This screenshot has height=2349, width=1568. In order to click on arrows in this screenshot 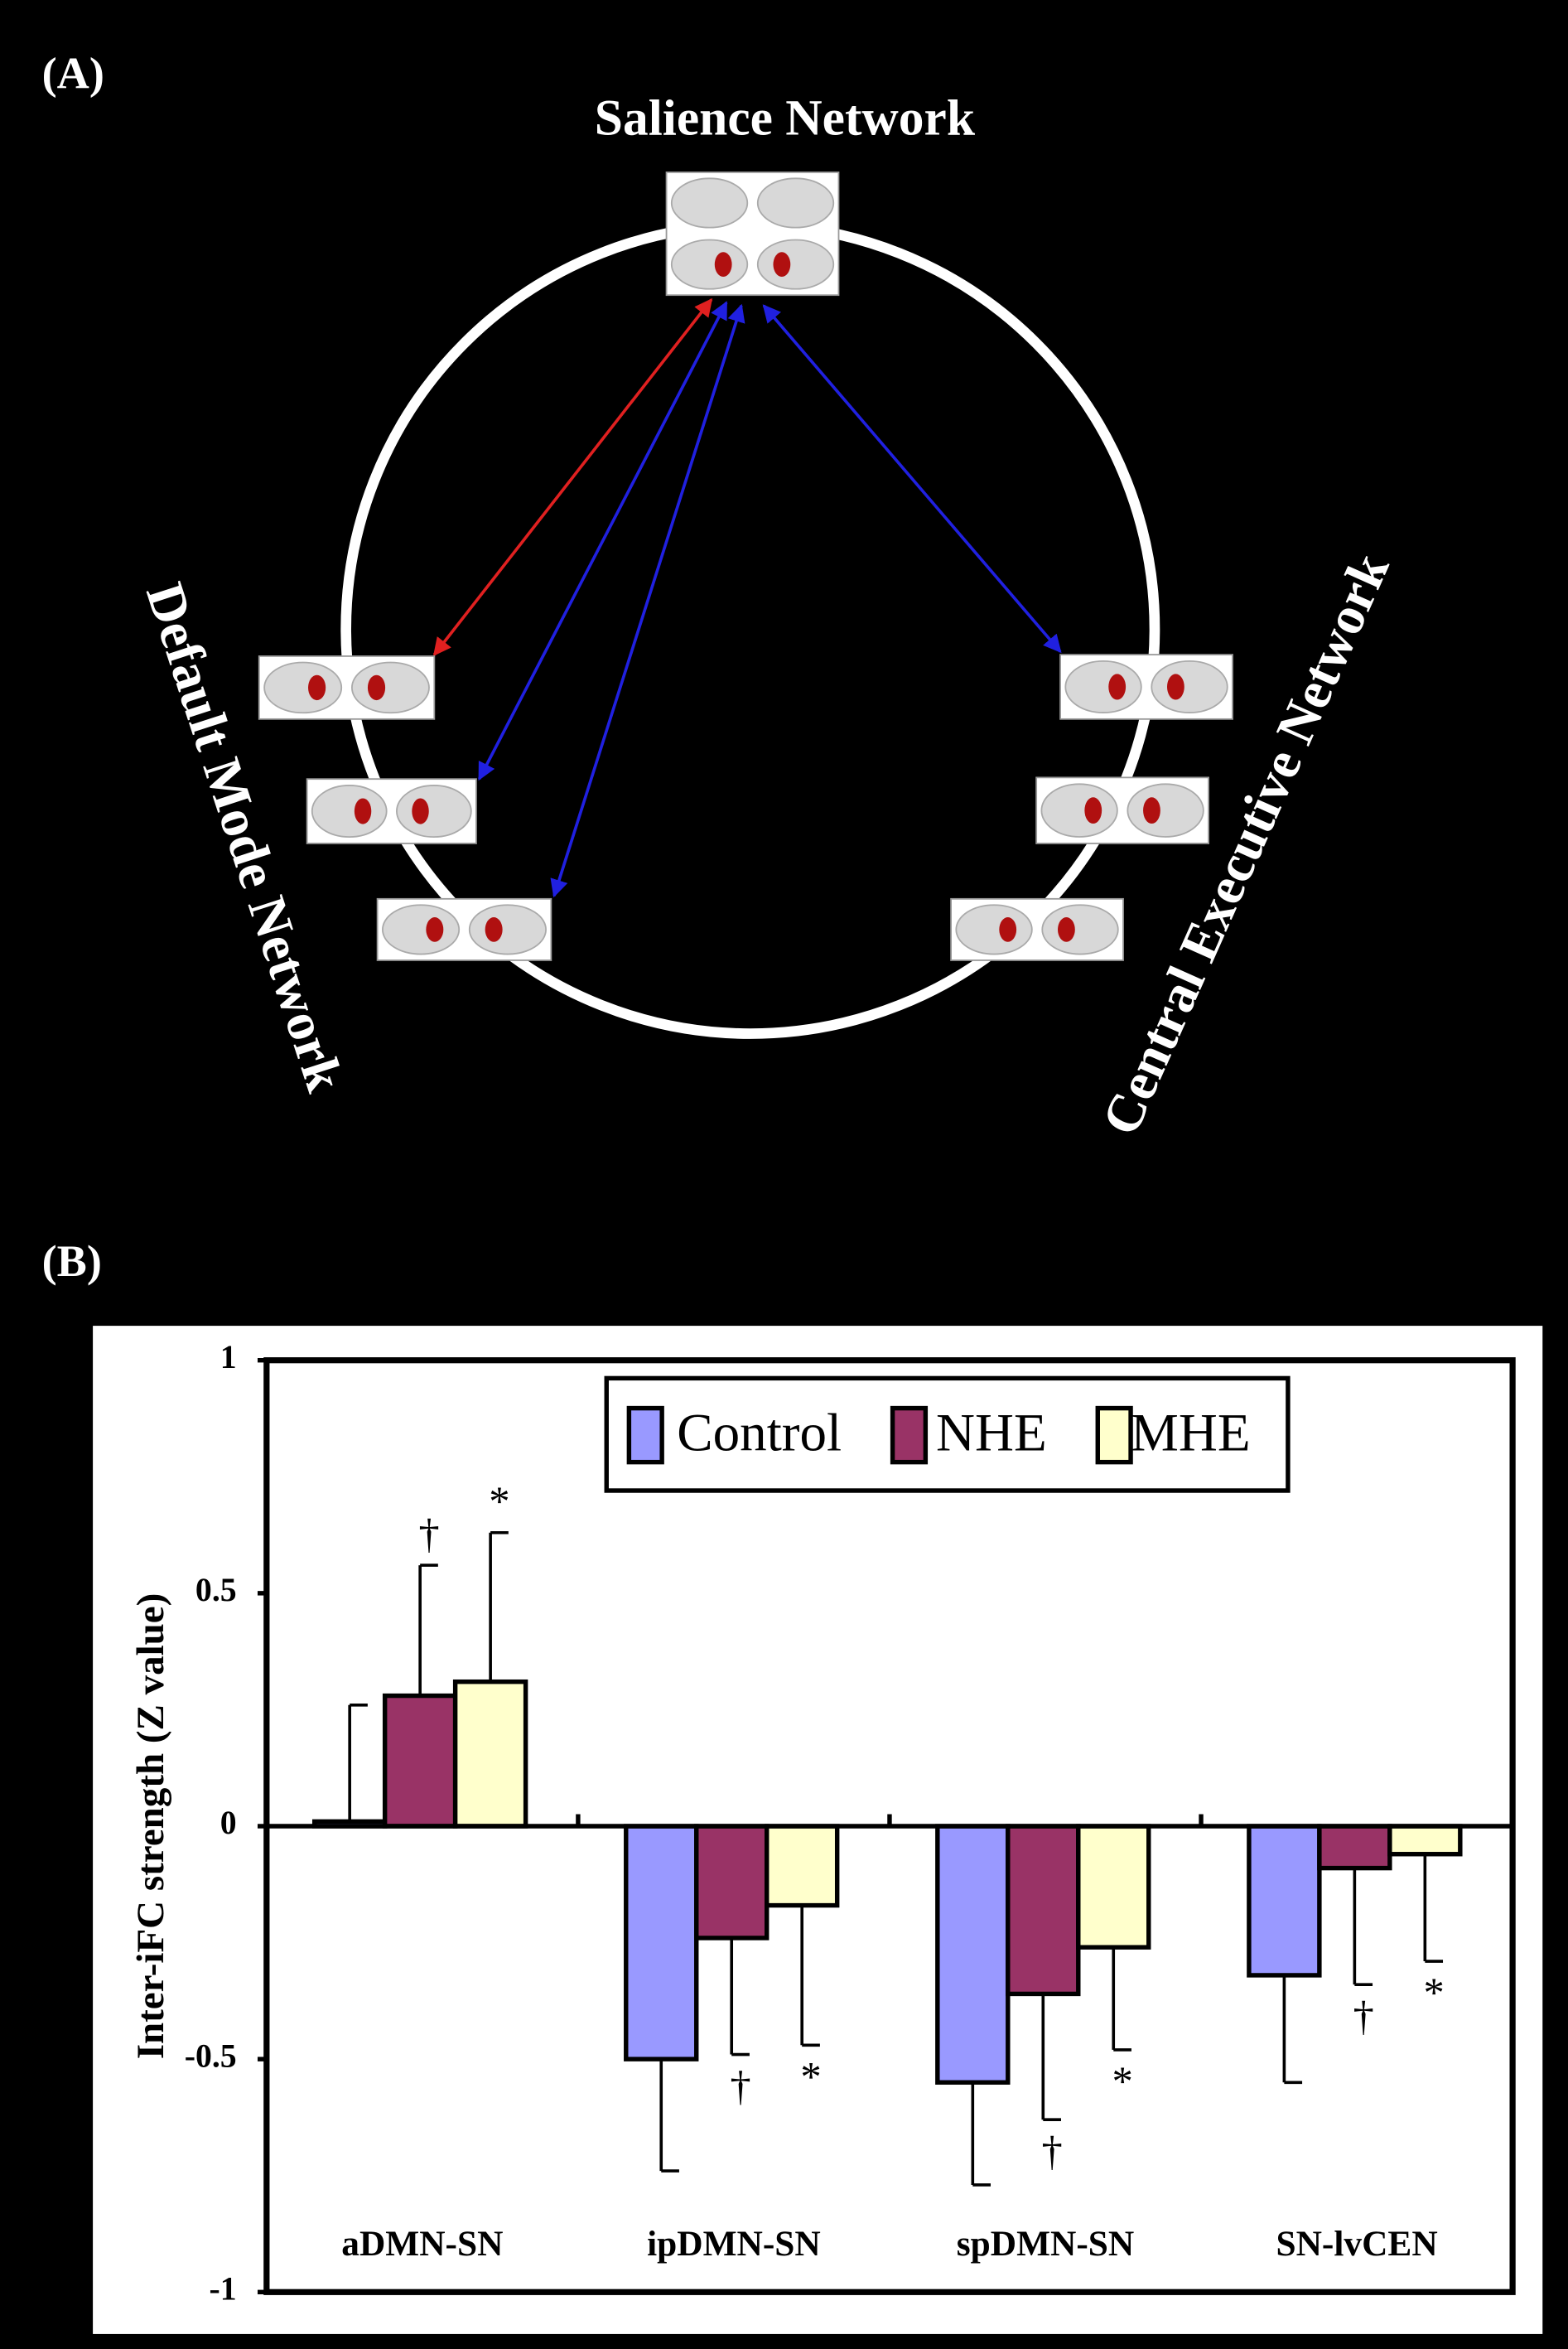, I will do `click(747, 598)`.